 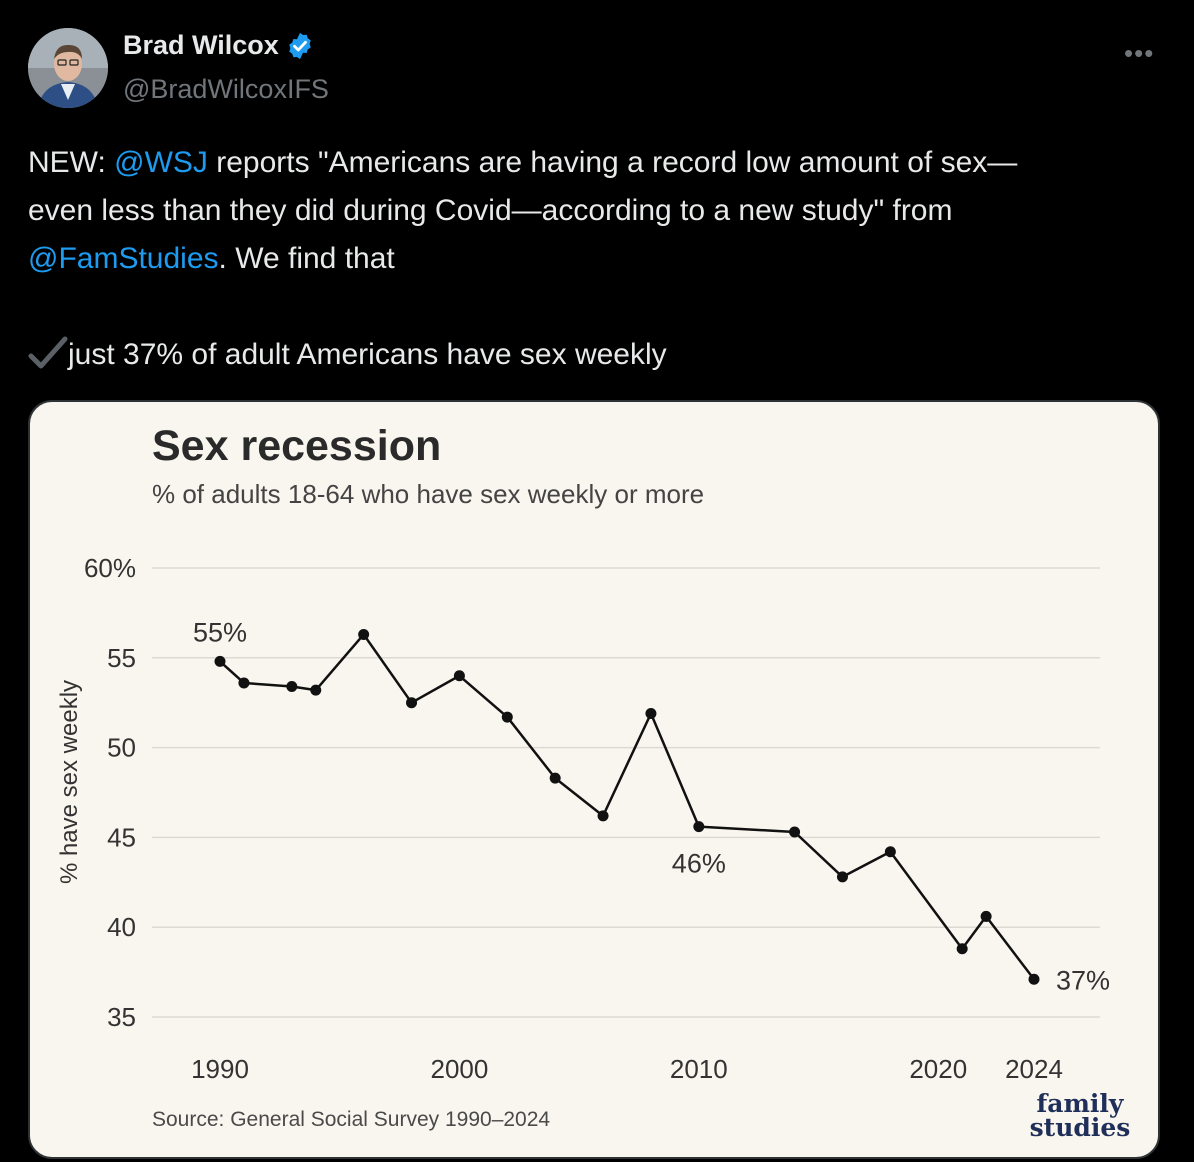 I want to click on logo-line-1: family, so click(x=1080, y=1103).